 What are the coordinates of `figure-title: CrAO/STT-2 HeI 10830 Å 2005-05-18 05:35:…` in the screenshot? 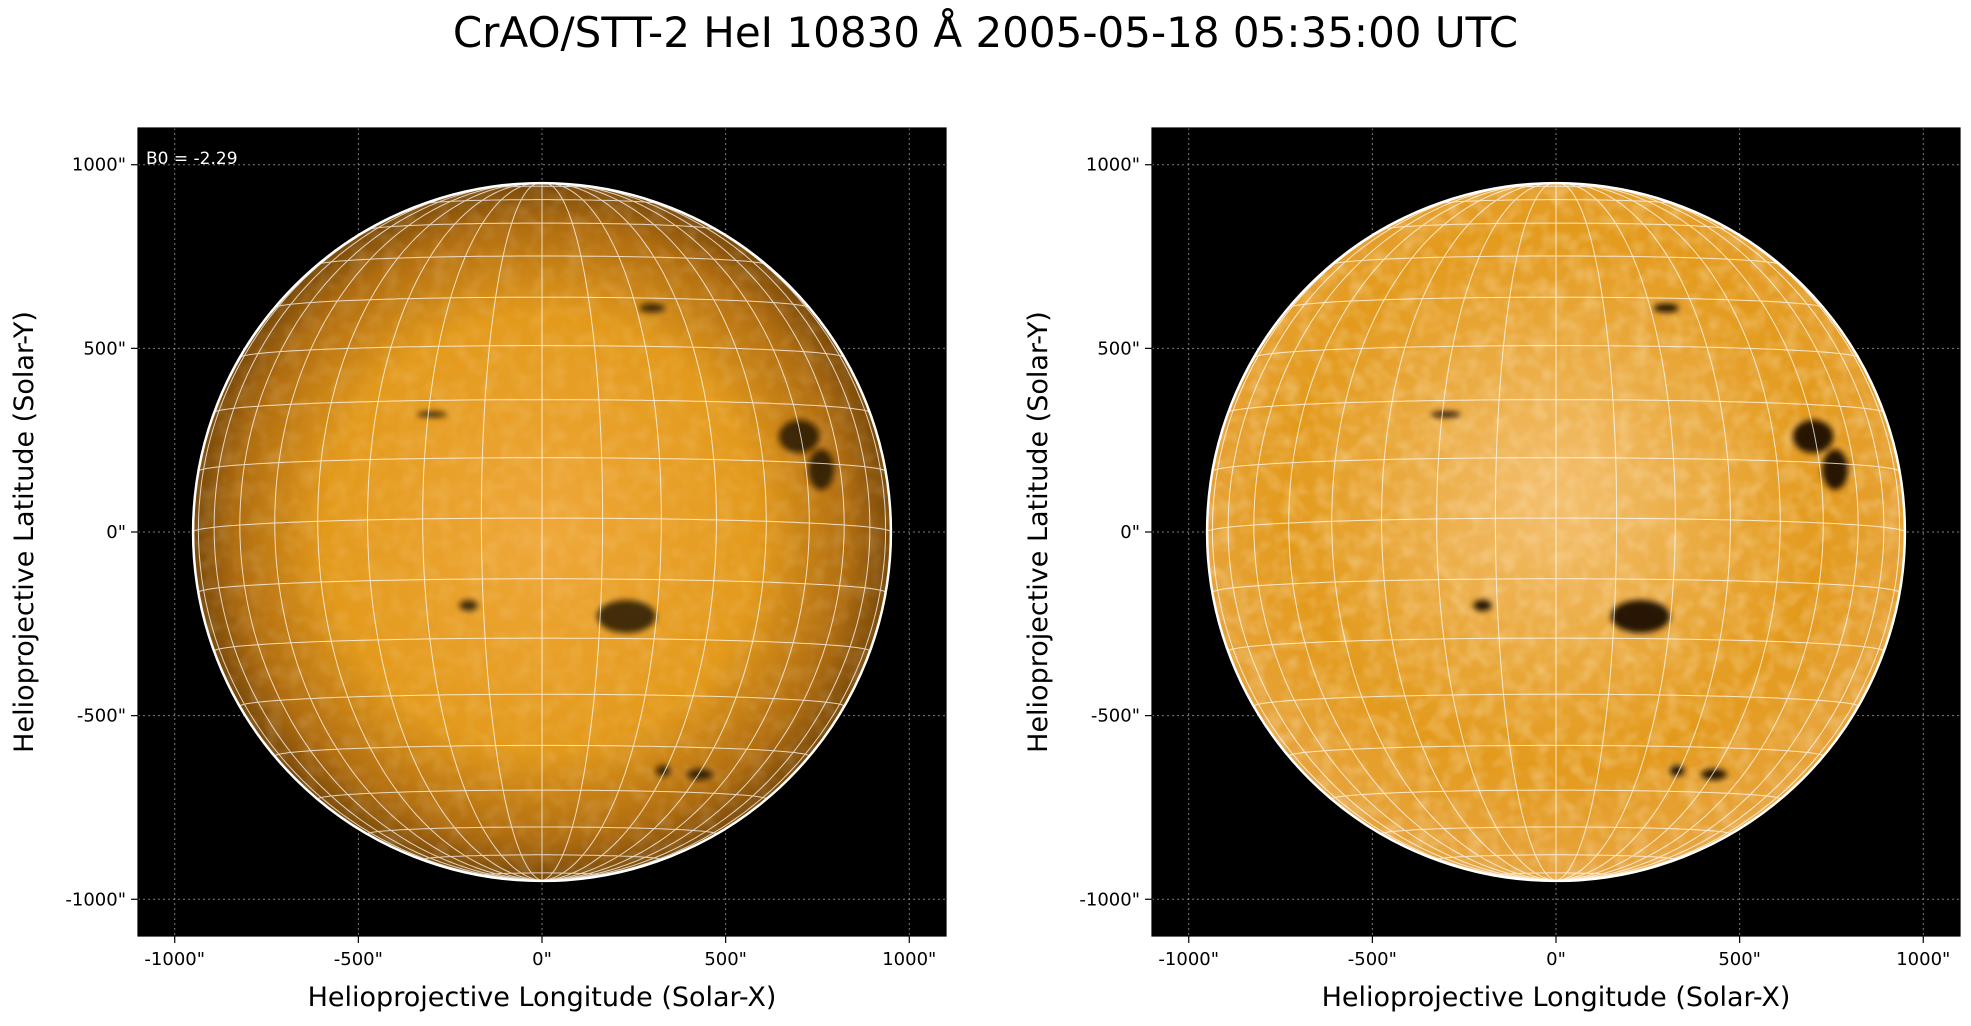 It's located at (985, 32).